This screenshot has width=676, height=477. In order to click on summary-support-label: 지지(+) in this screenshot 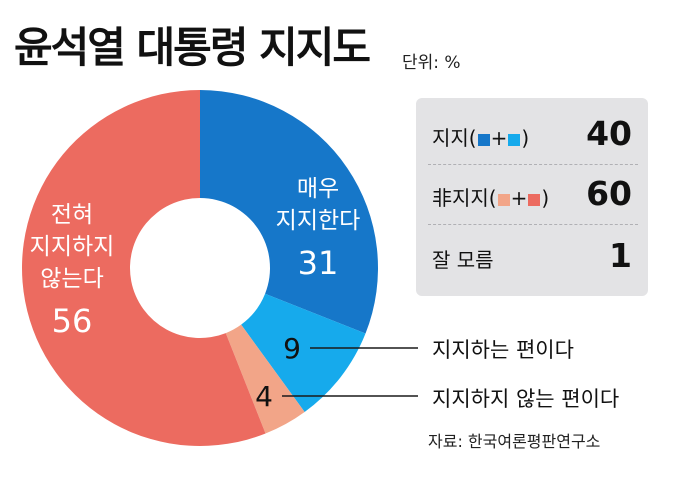, I will do `click(481, 138)`.